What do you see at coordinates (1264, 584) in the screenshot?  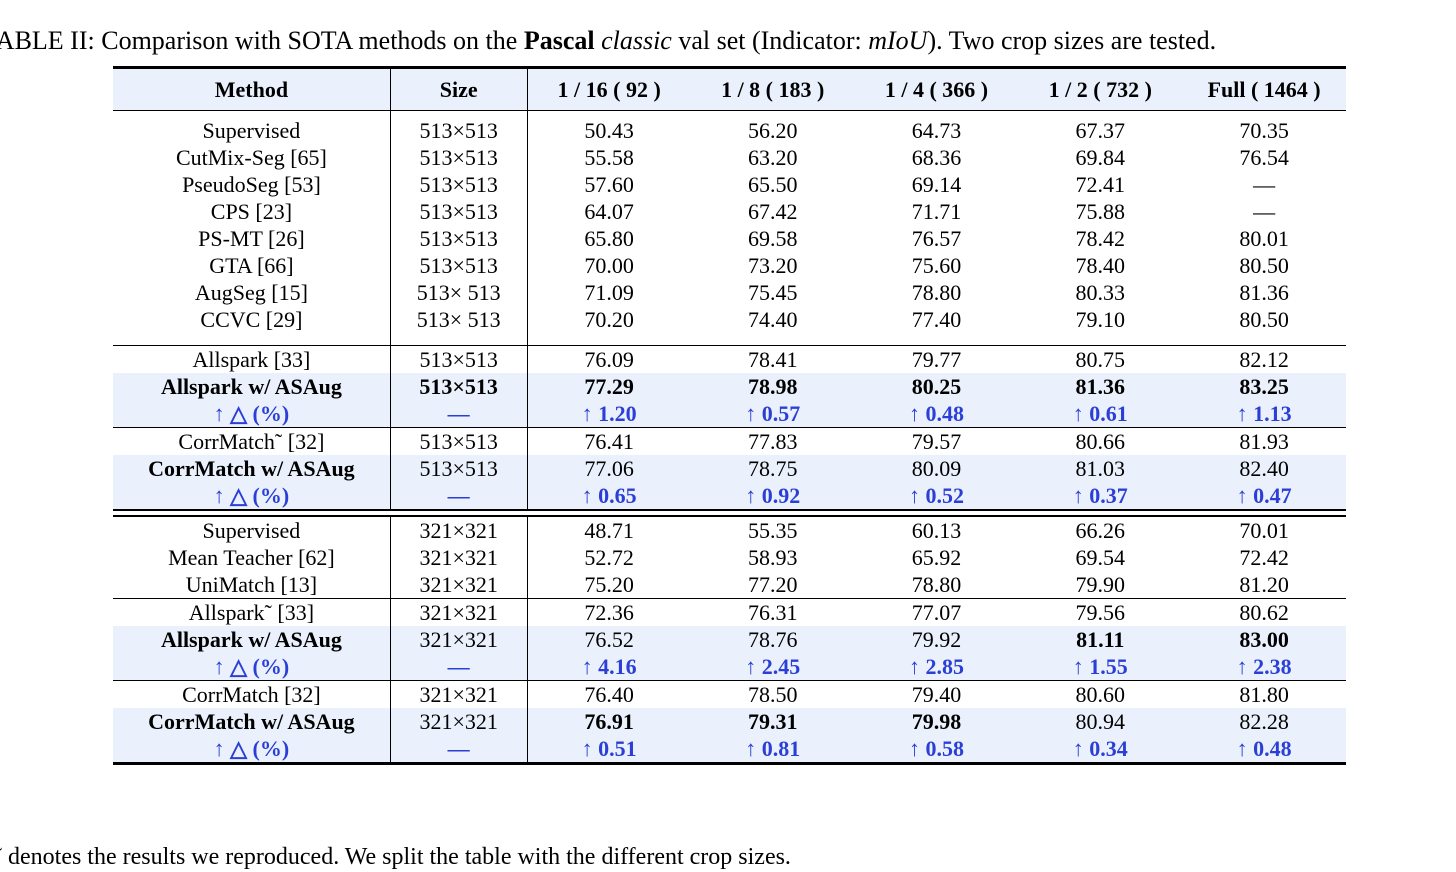 I see `value-full: 81.20` at bounding box center [1264, 584].